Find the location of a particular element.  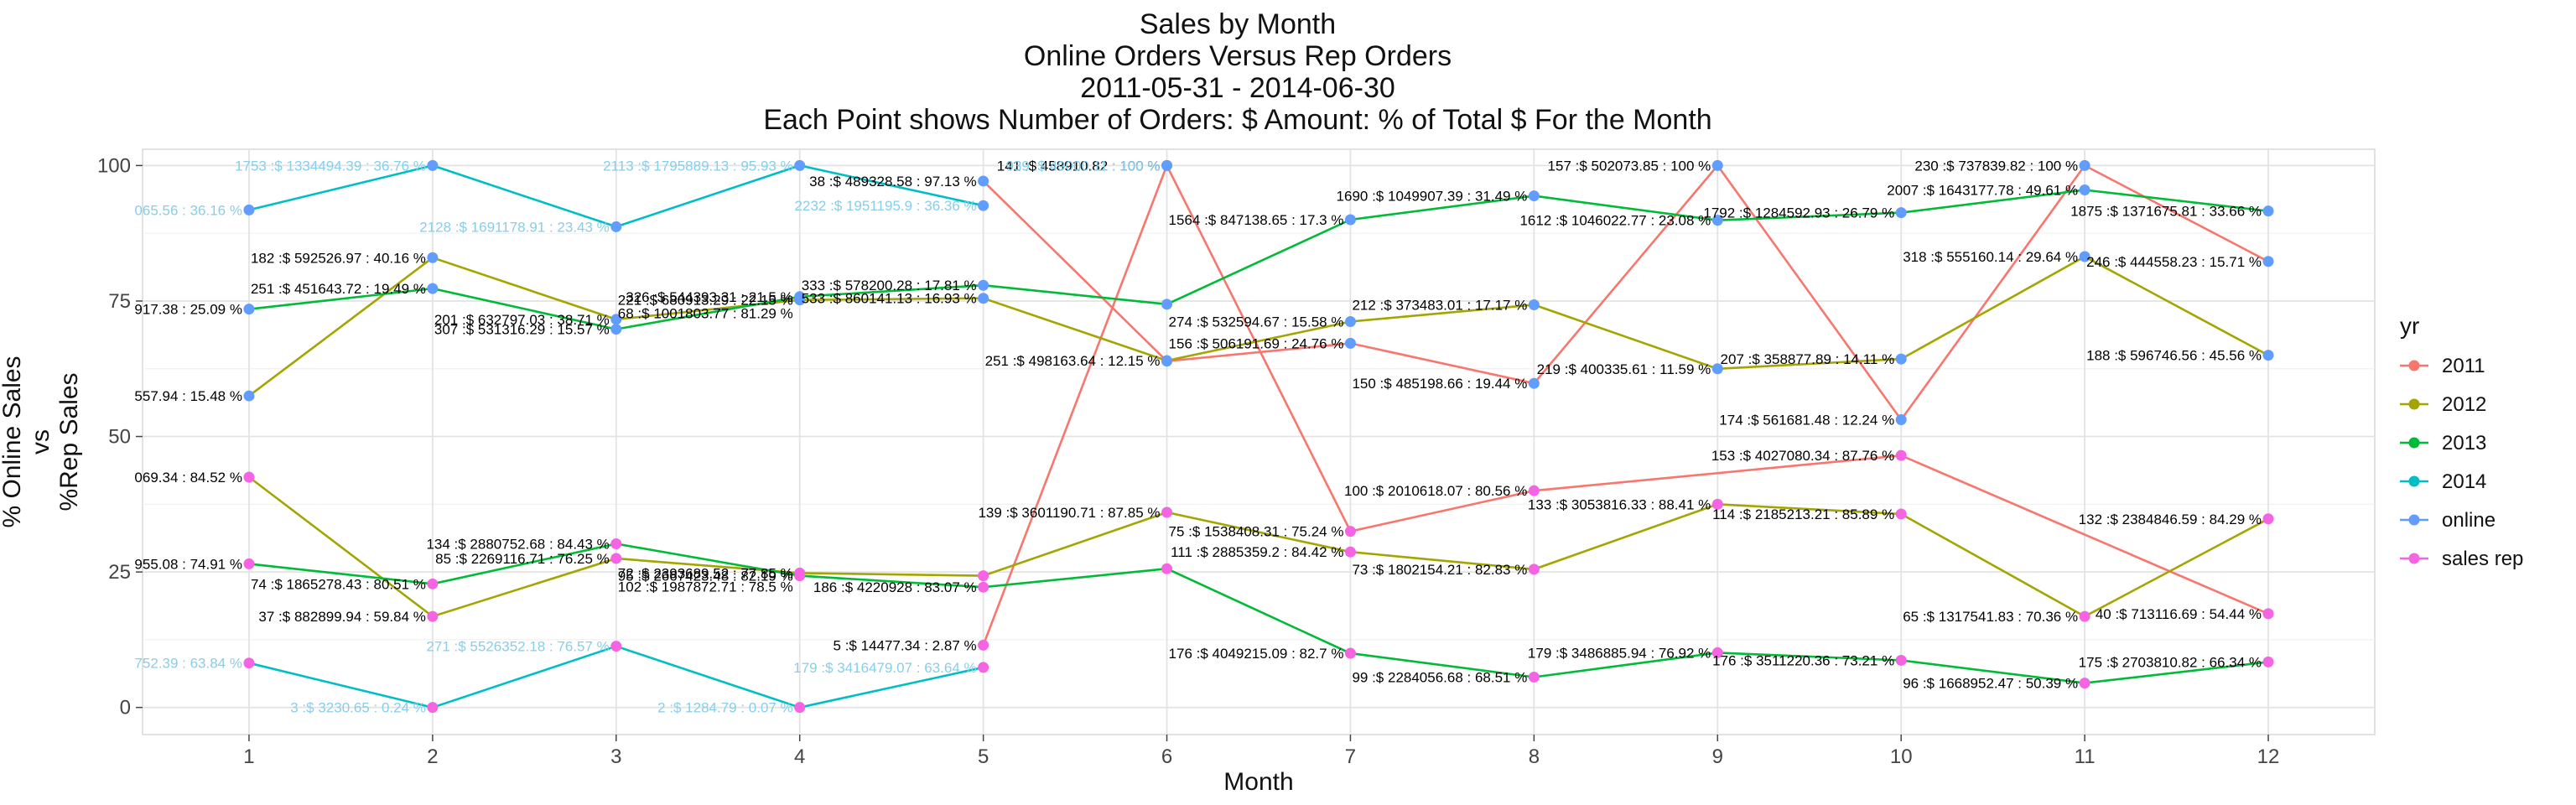

data-label: 139 :$ 3601190.71 : 87.85 % is located at coordinates (1069, 513).